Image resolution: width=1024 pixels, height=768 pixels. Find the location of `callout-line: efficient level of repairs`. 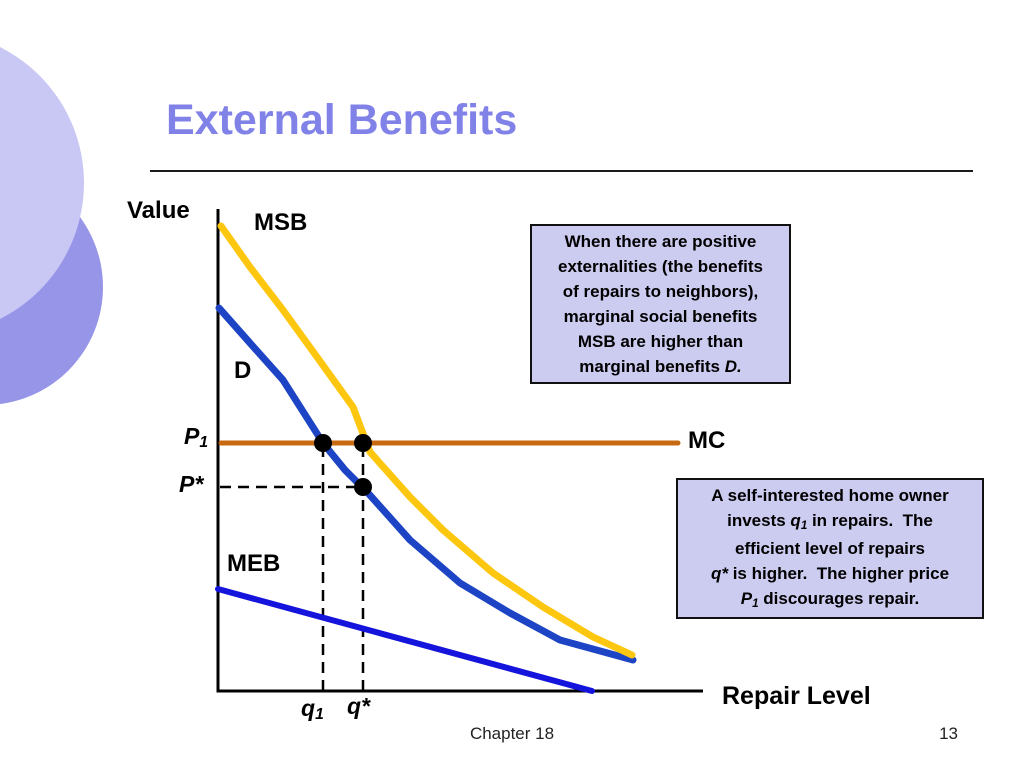

callout-line: efficient level of repairs is located at coordinates (830, 548).